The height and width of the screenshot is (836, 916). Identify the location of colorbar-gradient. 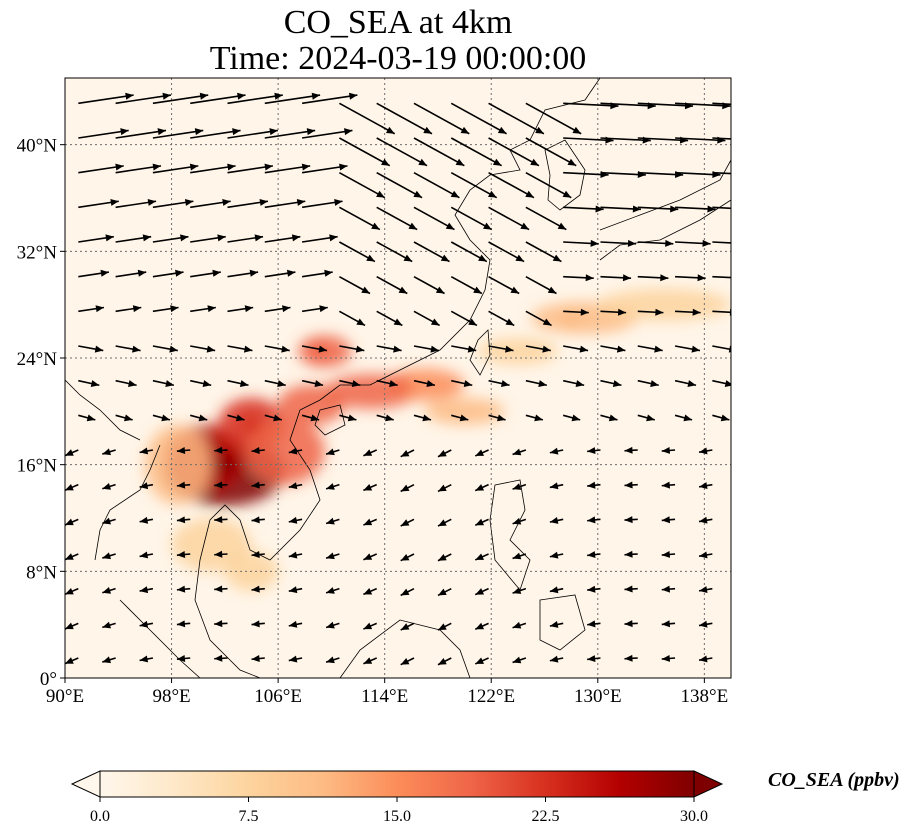
(397, 784).